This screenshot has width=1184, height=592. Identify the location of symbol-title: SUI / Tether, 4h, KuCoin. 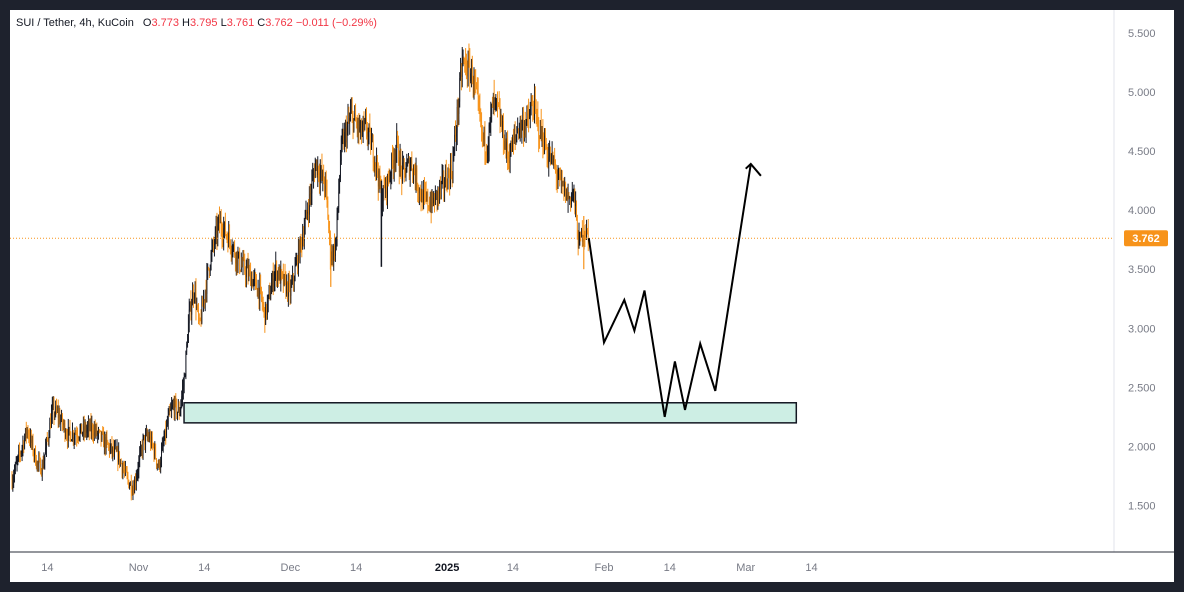
(75, 23).